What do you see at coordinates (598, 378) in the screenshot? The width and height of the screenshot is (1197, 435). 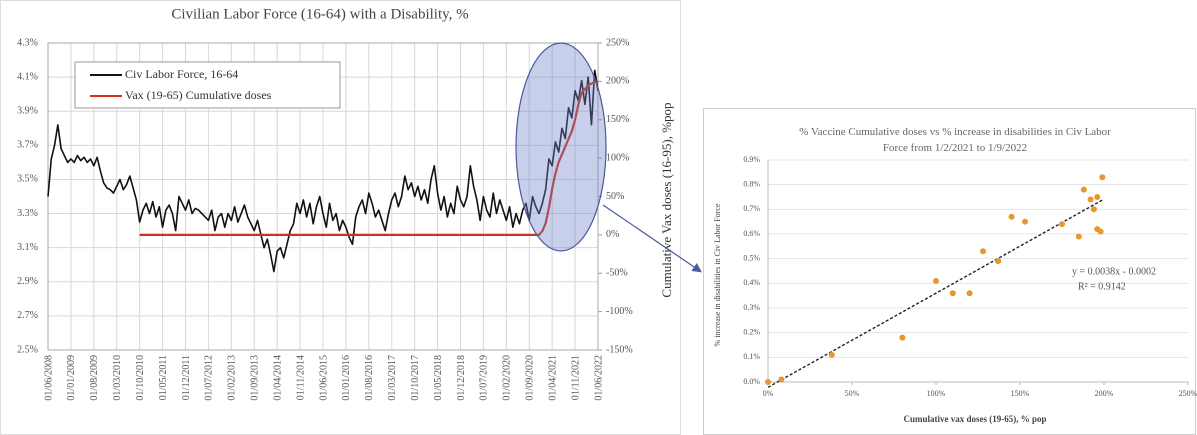 I see `x-tick-label: 01/06/2022` at bounding box center [598, 378].